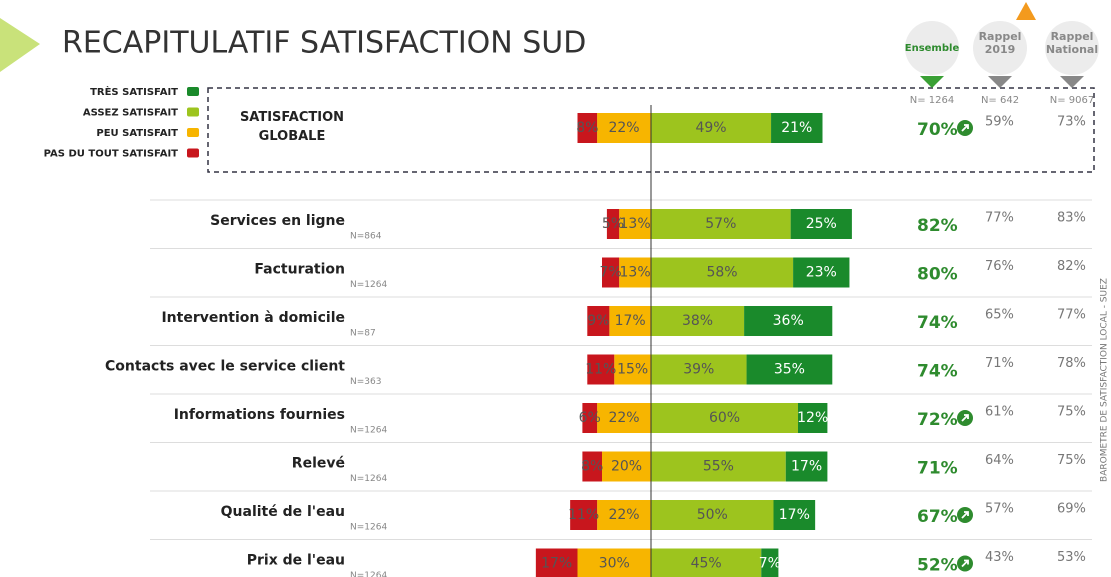 Image resolution: width=1111 pixels, height=577 pixels. Describe the element at coordinates (130, 113) in the screenshot. I see `legend-label: ASSEZ SATISFAIT` at that location.